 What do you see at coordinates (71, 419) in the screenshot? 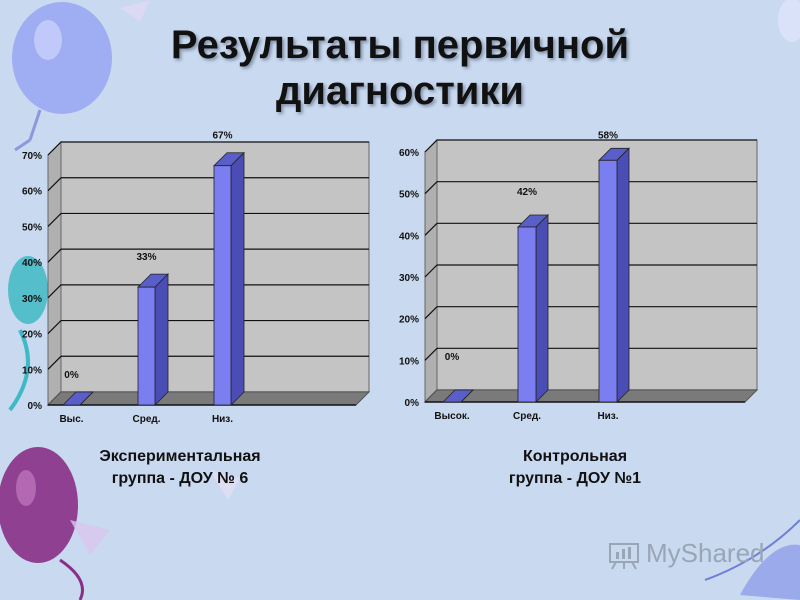
I see `x-tick-label: Выс.` at bounding box center [71, 419].